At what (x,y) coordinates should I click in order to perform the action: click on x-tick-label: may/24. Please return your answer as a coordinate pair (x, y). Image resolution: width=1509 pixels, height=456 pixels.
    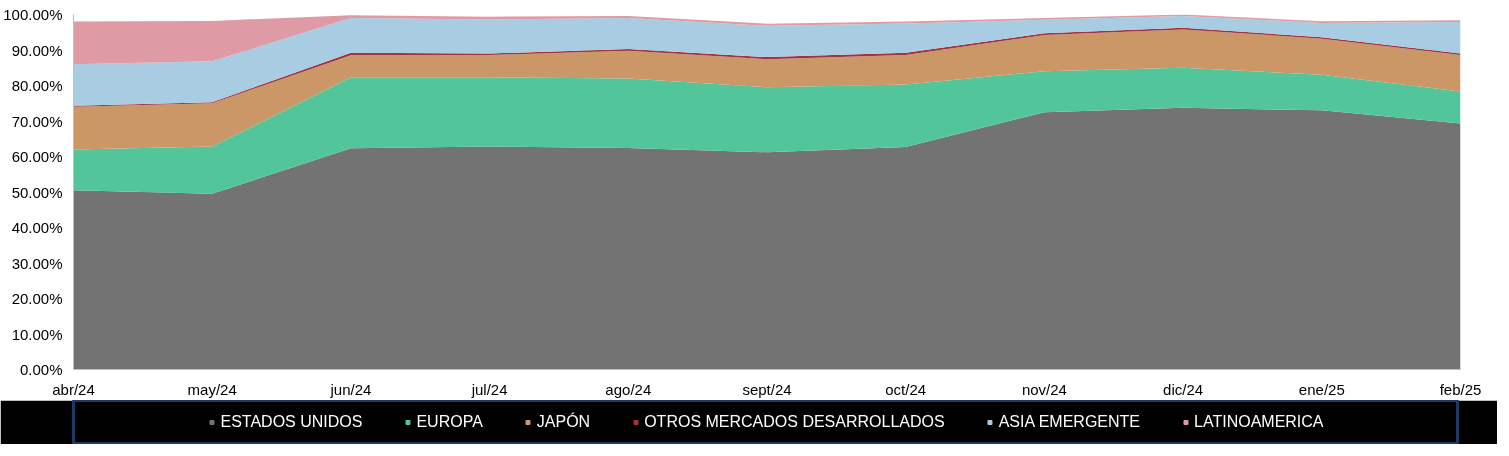
    Looking at the image, I should click on (212, 389).